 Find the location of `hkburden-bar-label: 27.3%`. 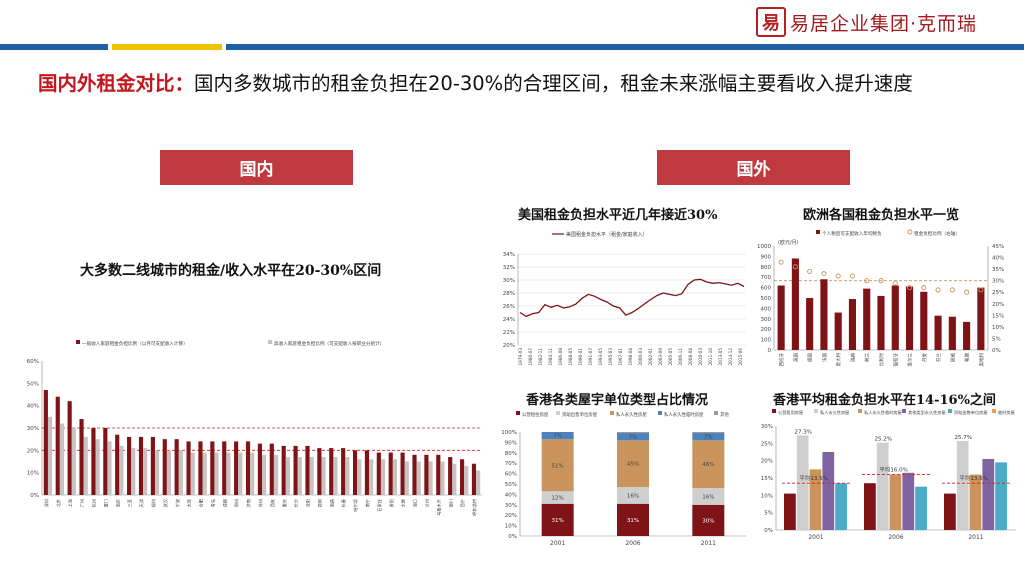

hkburden-bar-label: 27.3% is located at coordinates (802, 432).